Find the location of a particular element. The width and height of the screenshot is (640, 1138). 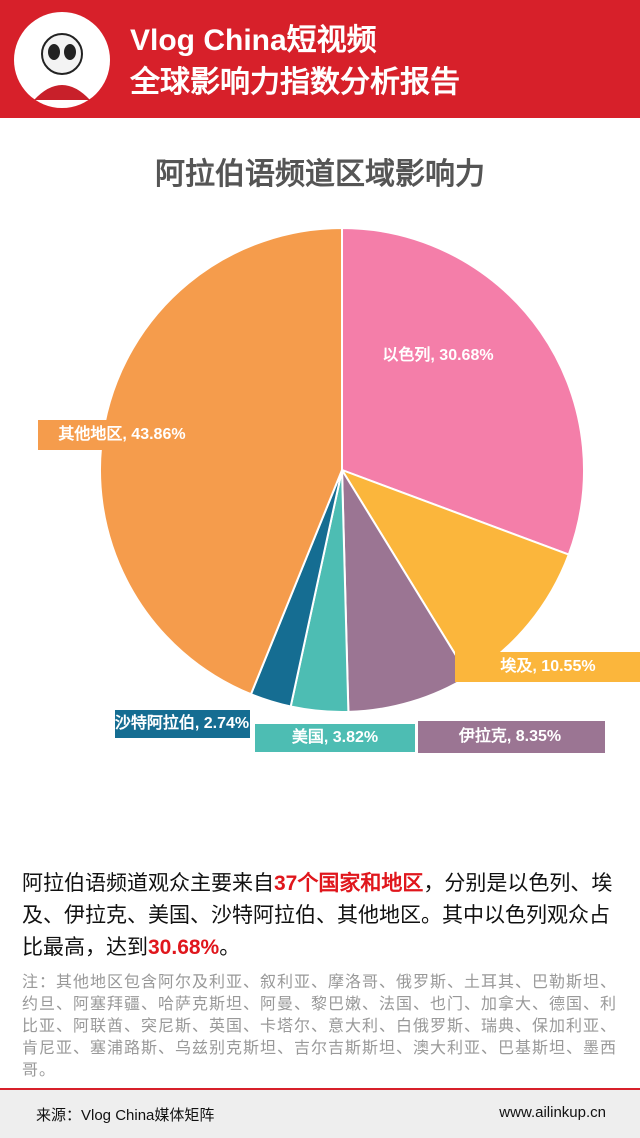

data-label: 伊拉克, 8.35% is located at coordinates (509, 735).